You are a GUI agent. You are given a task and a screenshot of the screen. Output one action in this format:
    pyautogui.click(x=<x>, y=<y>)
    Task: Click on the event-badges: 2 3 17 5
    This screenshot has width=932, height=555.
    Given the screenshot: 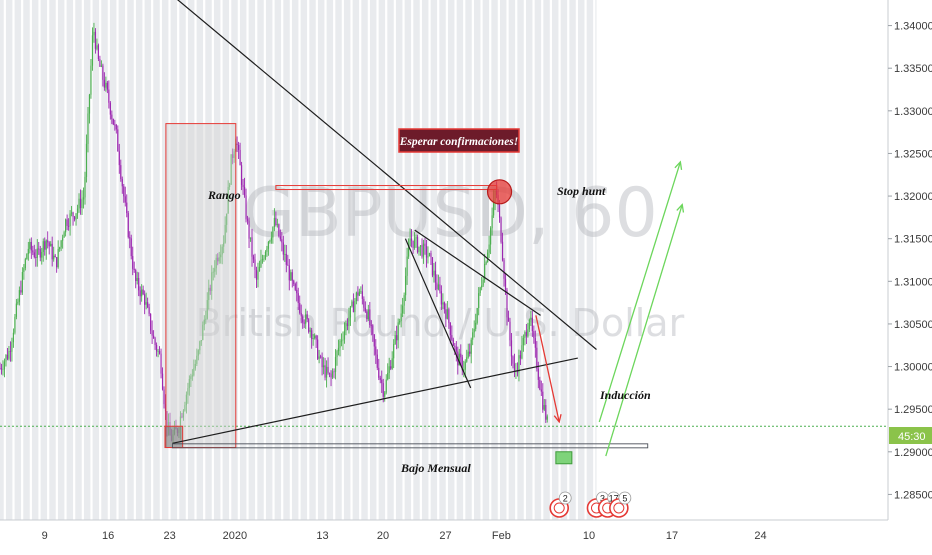 What is the action you would take?
    pyautogui.click(x=590, y=504)
    